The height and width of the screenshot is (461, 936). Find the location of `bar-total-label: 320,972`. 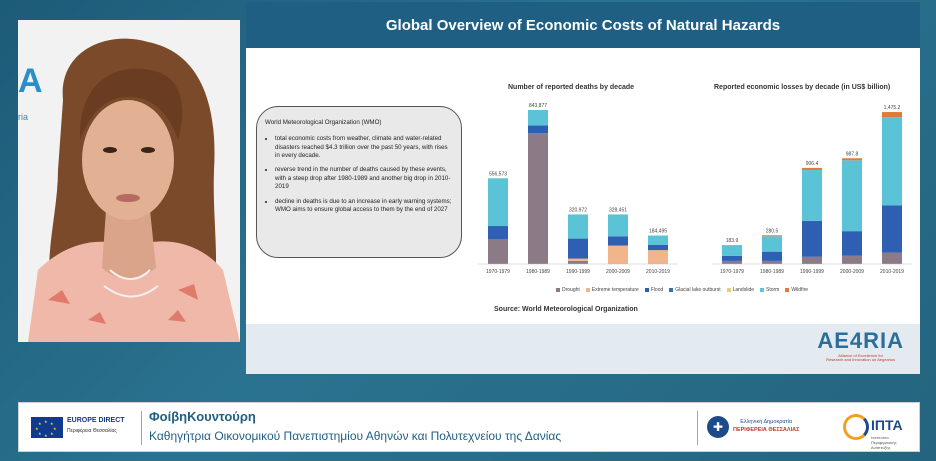

bar-total-label: 320,972 is located at coordinates (578, 210).